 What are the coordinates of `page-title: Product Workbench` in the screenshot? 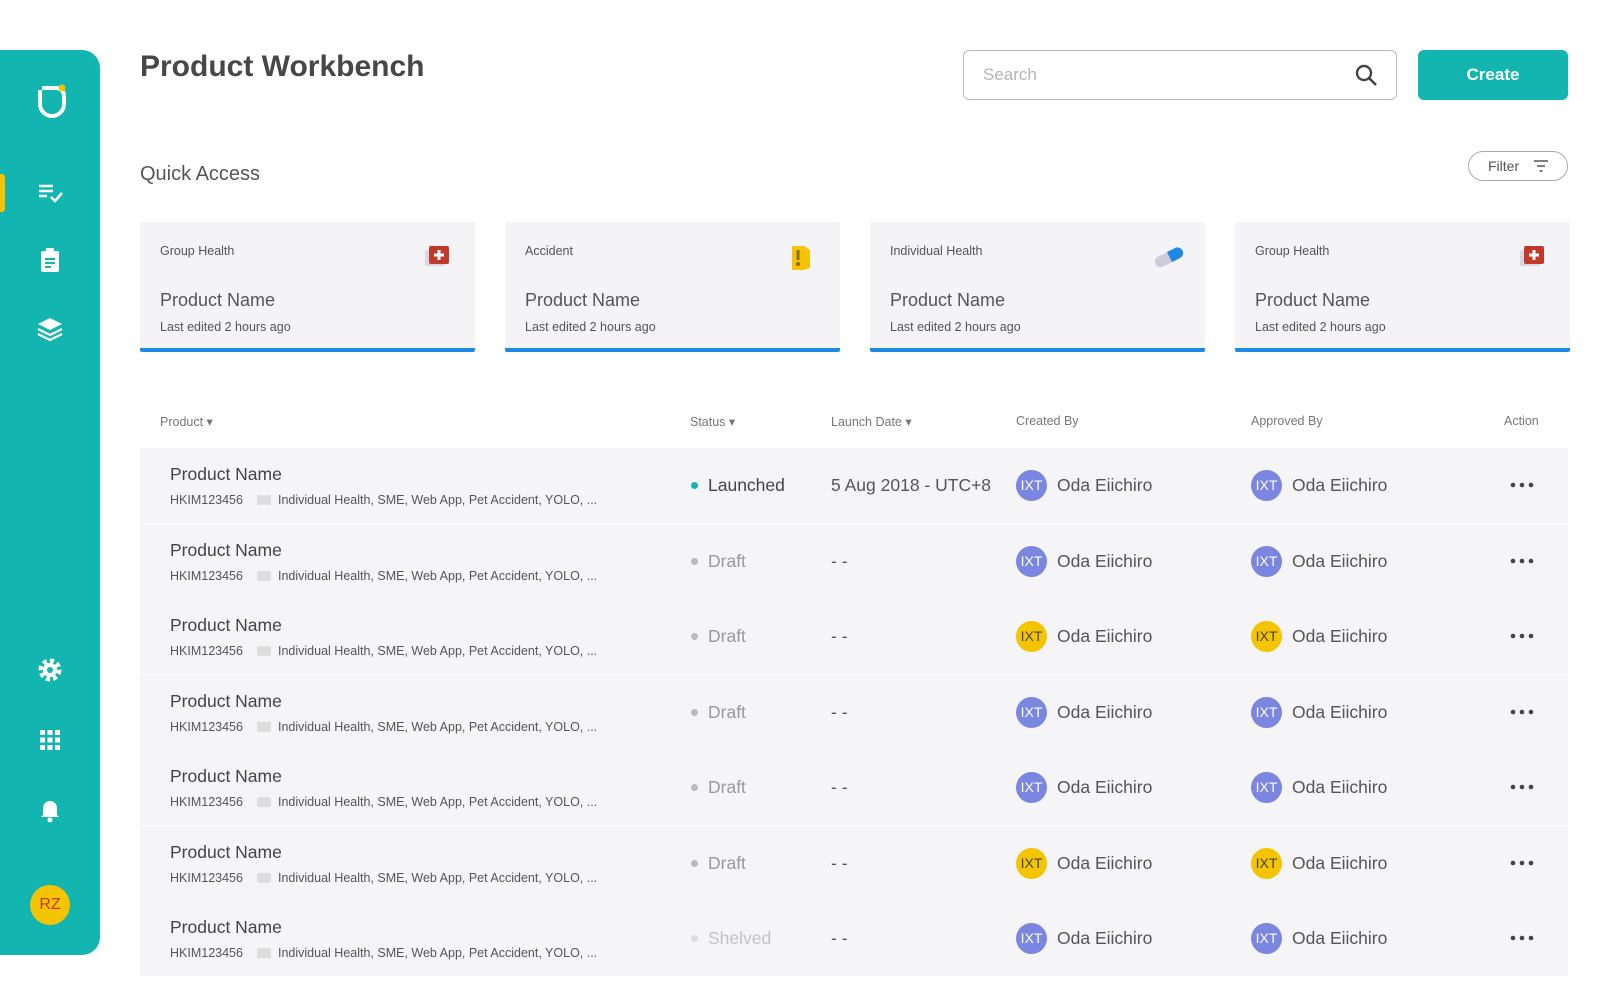 It's located at (282, 66).